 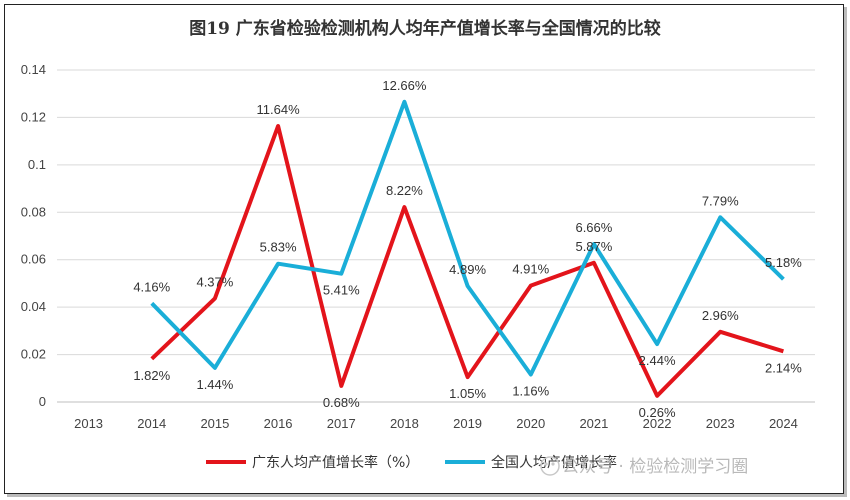 I want to click on y-tick-label: 0.12, so click(x=33, y=116).